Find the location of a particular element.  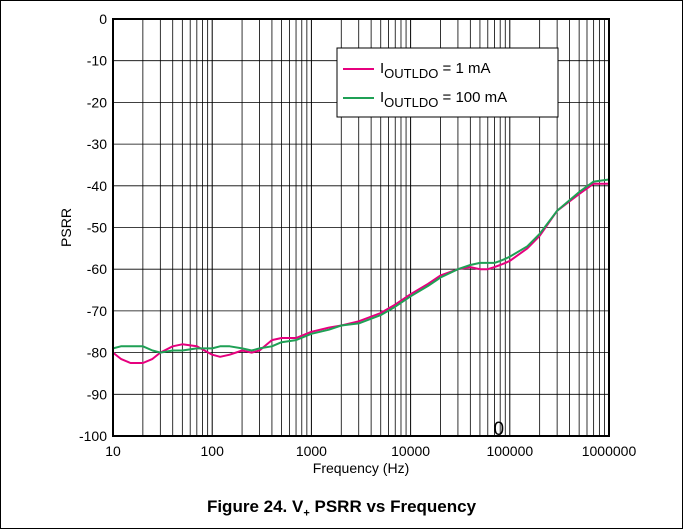

x-tick-label: 100 is located at coordinates (213, 451).